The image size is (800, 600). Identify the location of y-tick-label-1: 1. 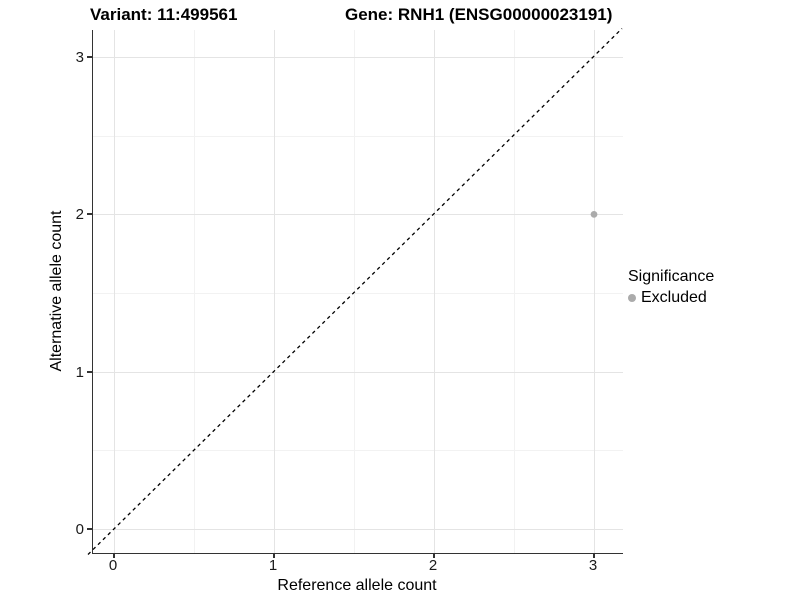
(79, 372).